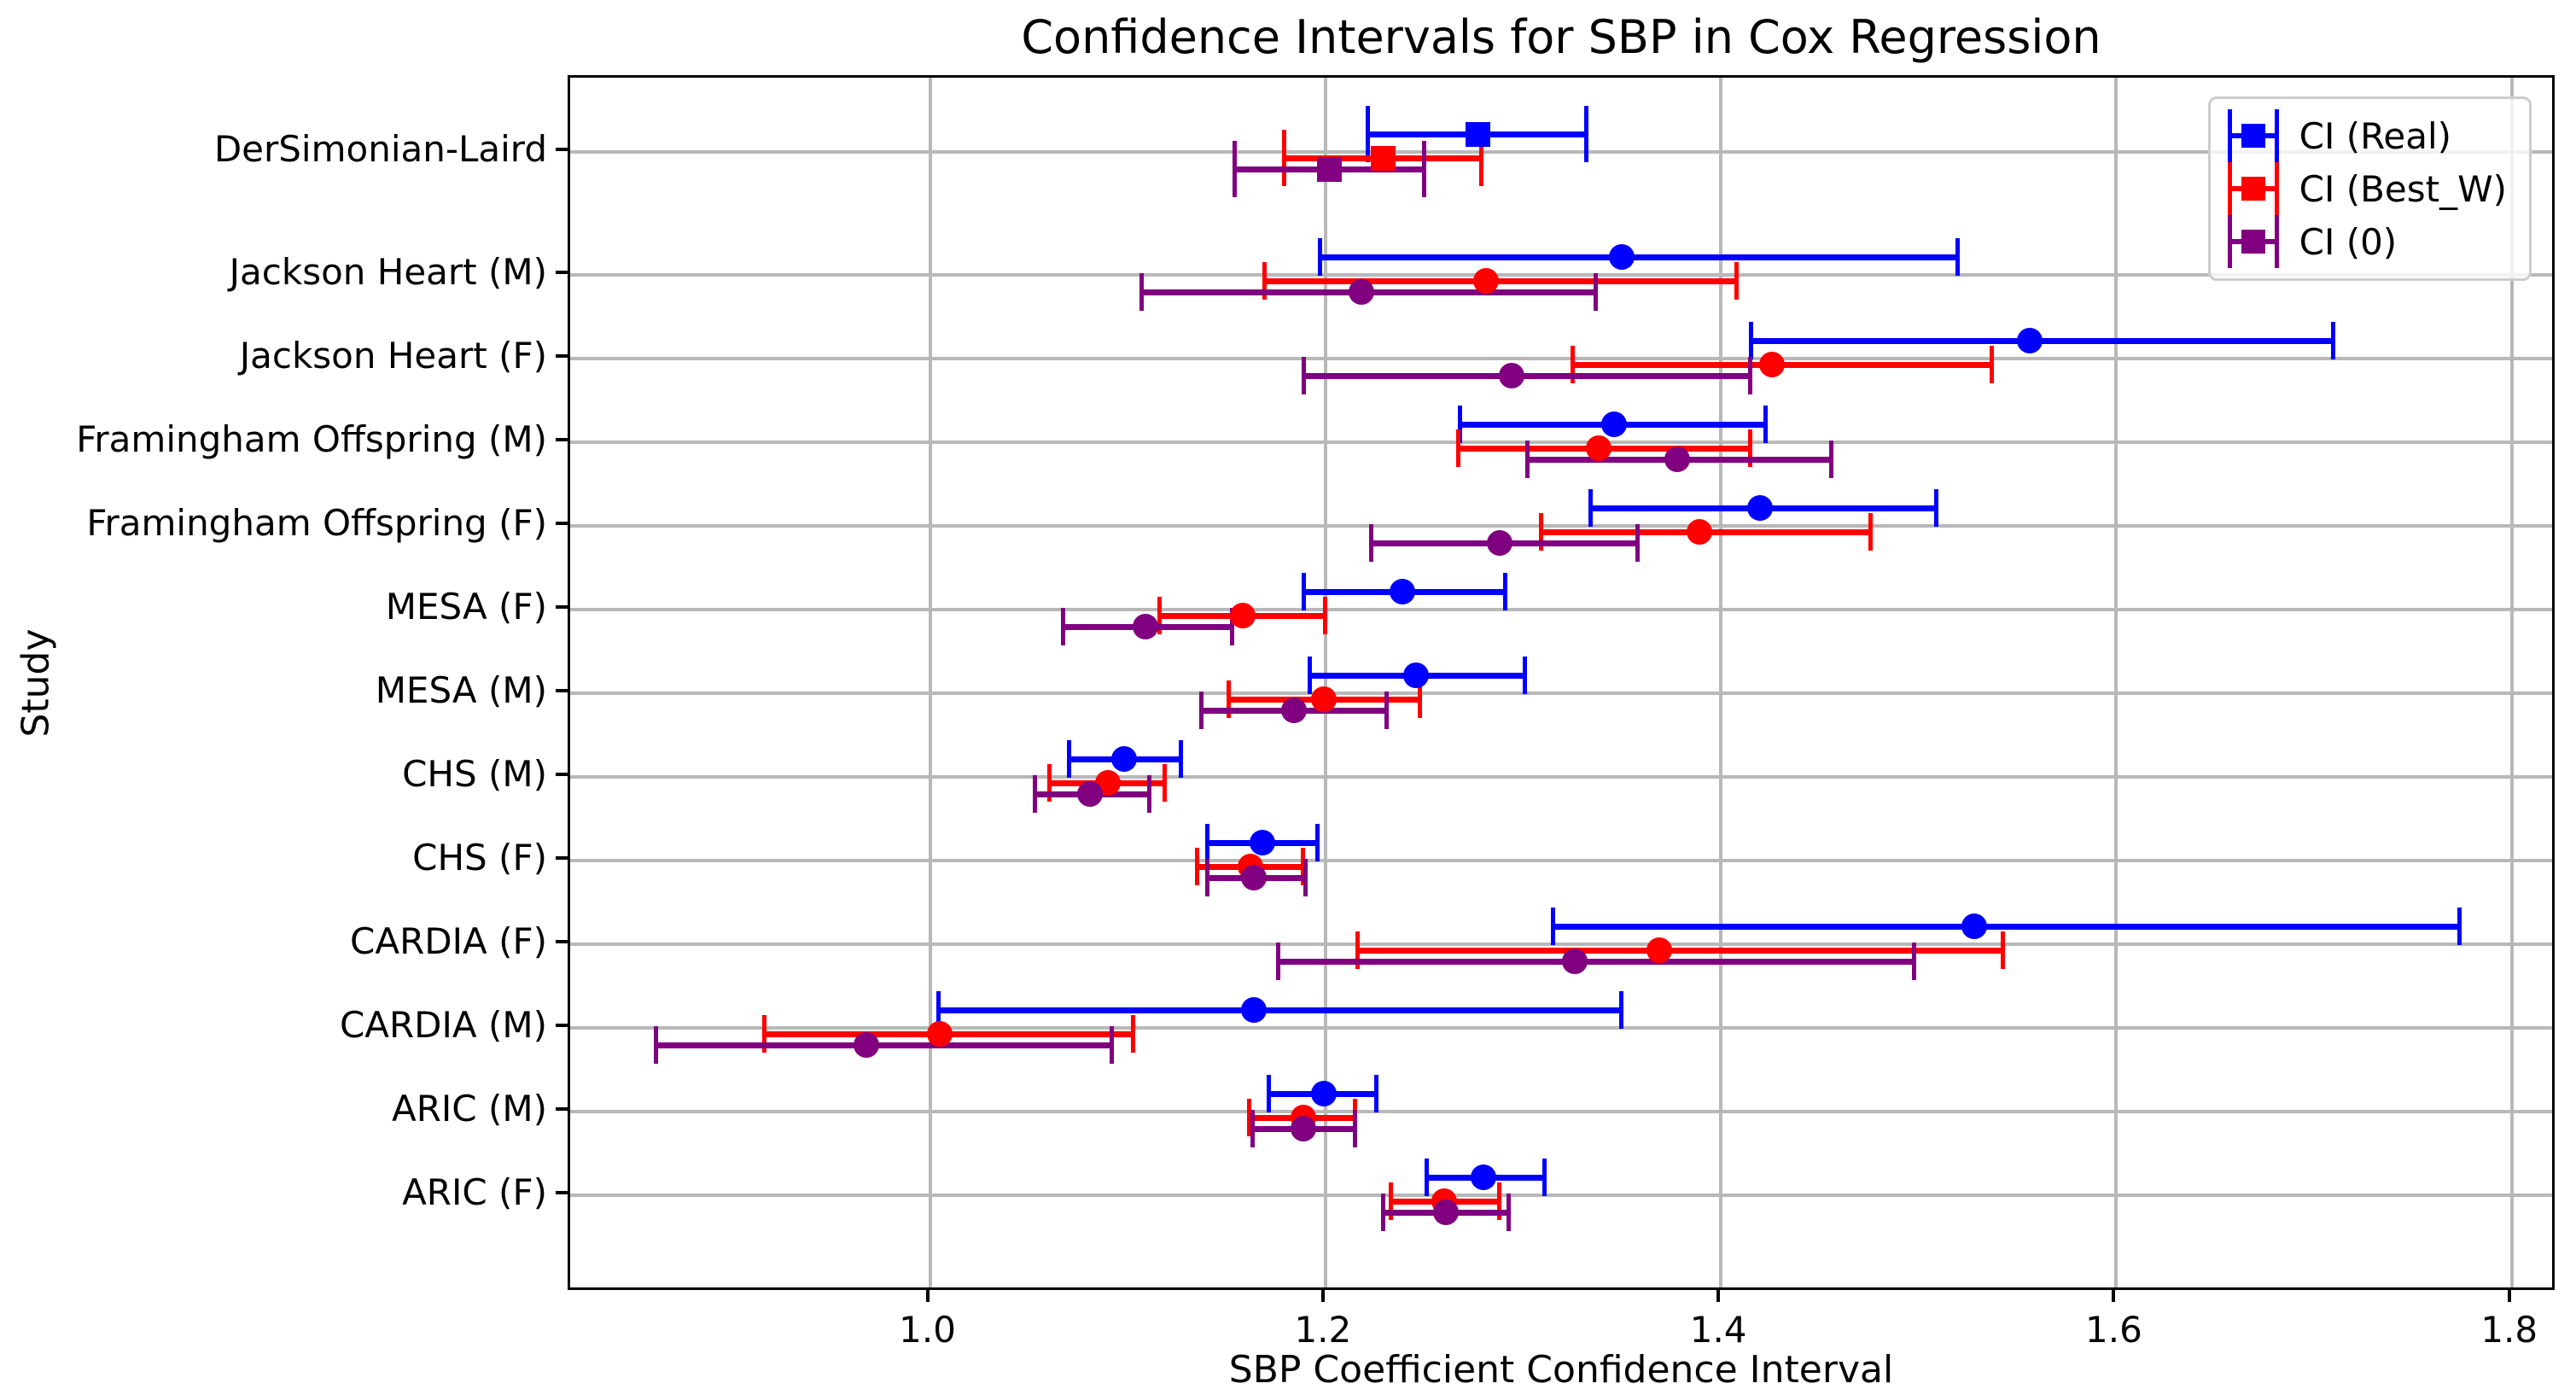  Describe the element at coordinates (2403, 188) in the screenshot. I see `legend-label: CI (Best_W)` at that location.